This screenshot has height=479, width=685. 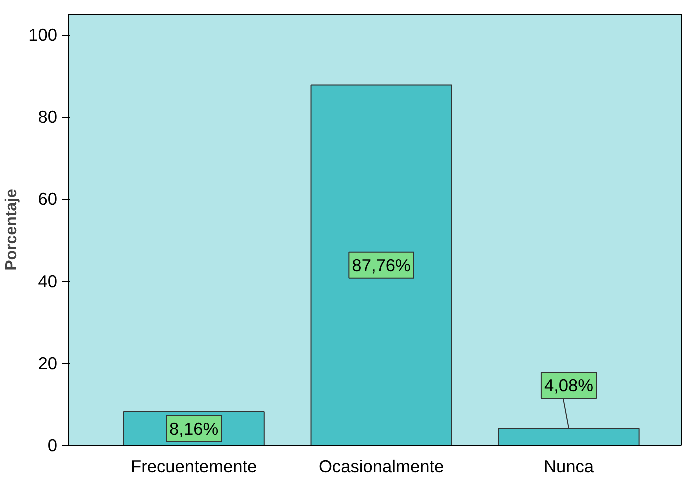 I want to click on y-tick-label: 100, so click(x=43, y=35).